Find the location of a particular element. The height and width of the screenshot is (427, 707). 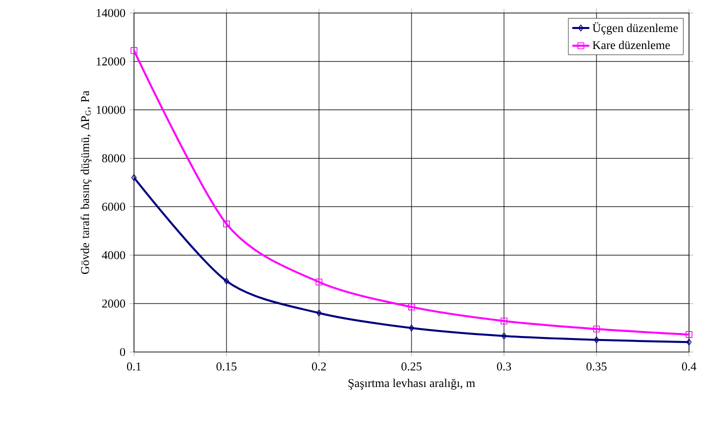

y-axis-title: Gövde tarafı basınç düşümü, ΔP$_{G}$, Pa is located at coordinates (86, 182).